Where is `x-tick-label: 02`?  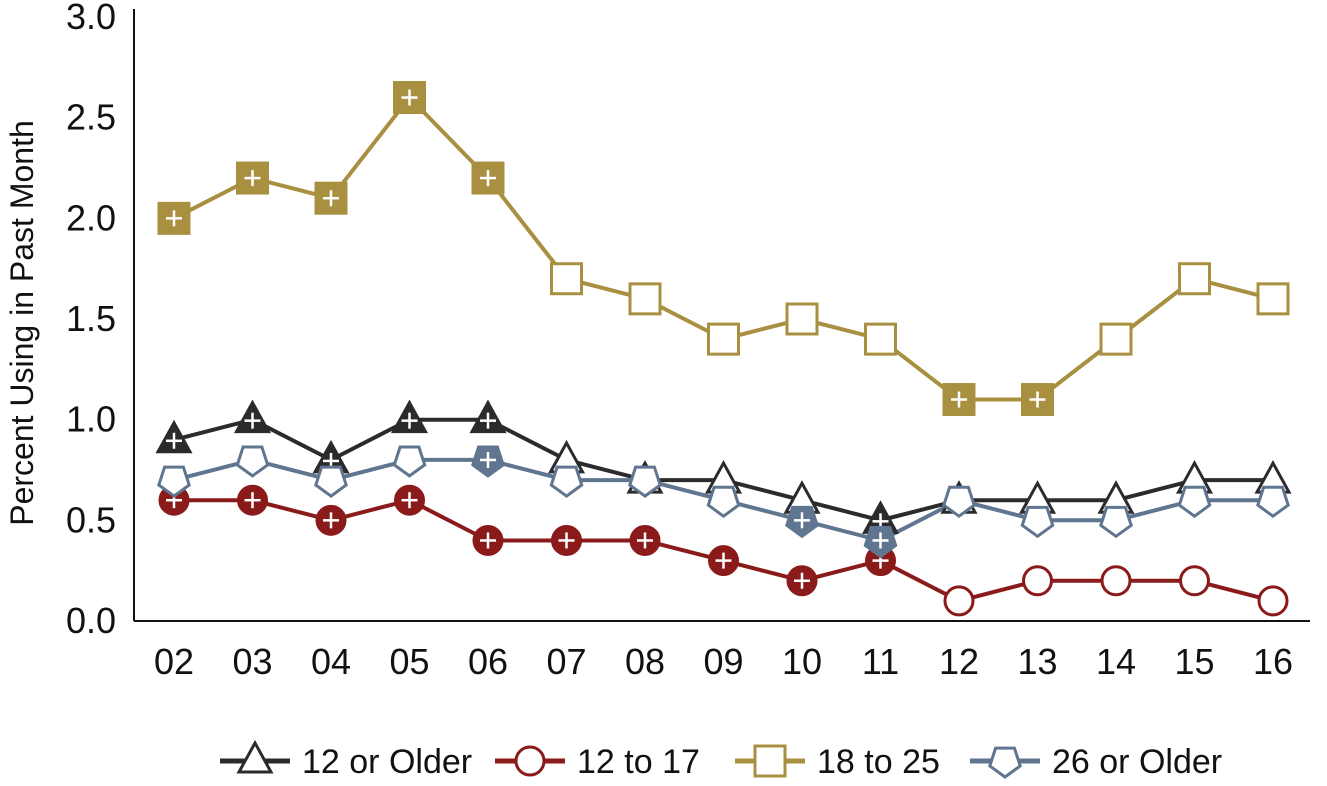
x-tick-label: 02 is located at coordinates (174, 661).